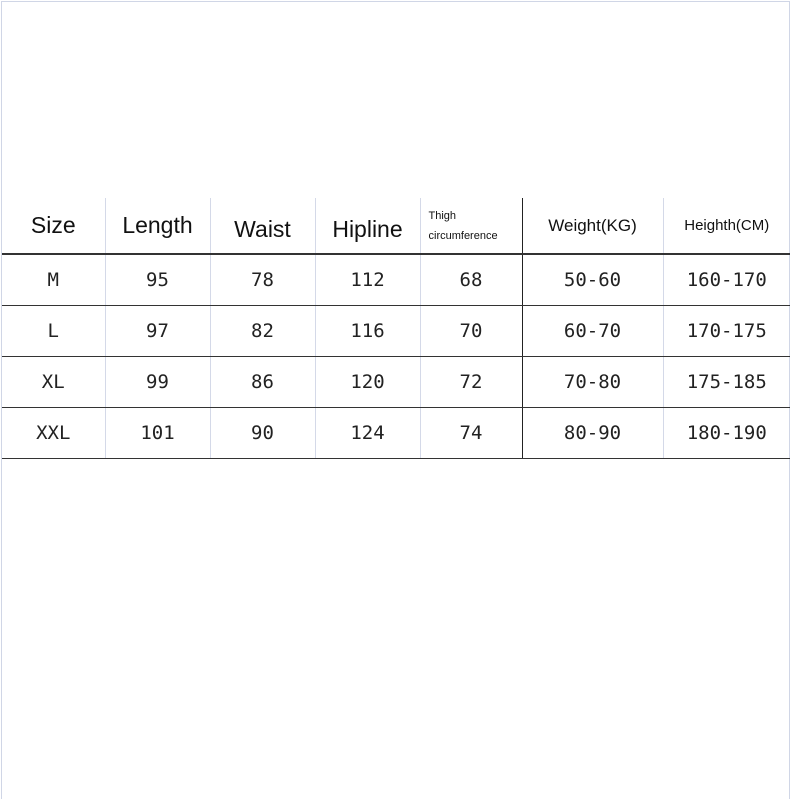 The height and width of the screenshot is (800, 800). I want to click on table-cell: 78, so click(262, 280).